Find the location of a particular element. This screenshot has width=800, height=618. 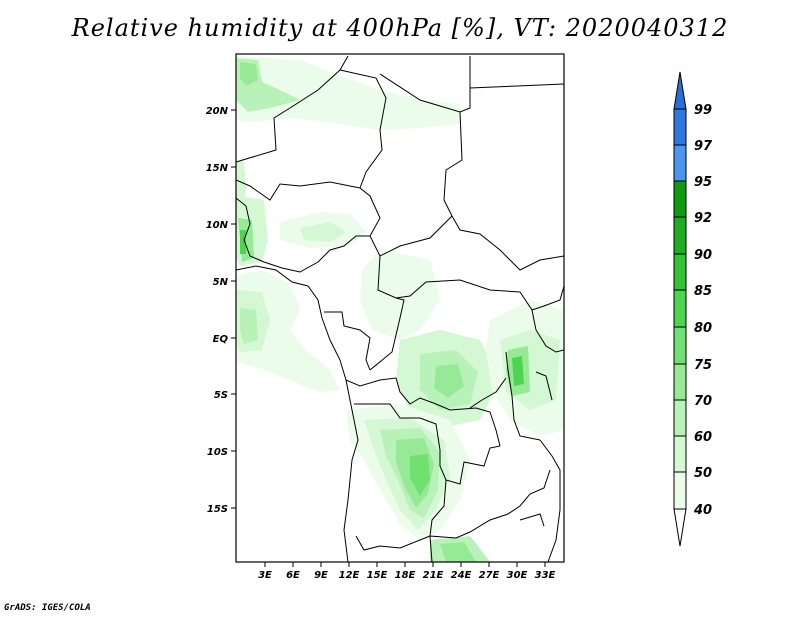

colorbar-label: 97 is located at coordinates (703, 146).